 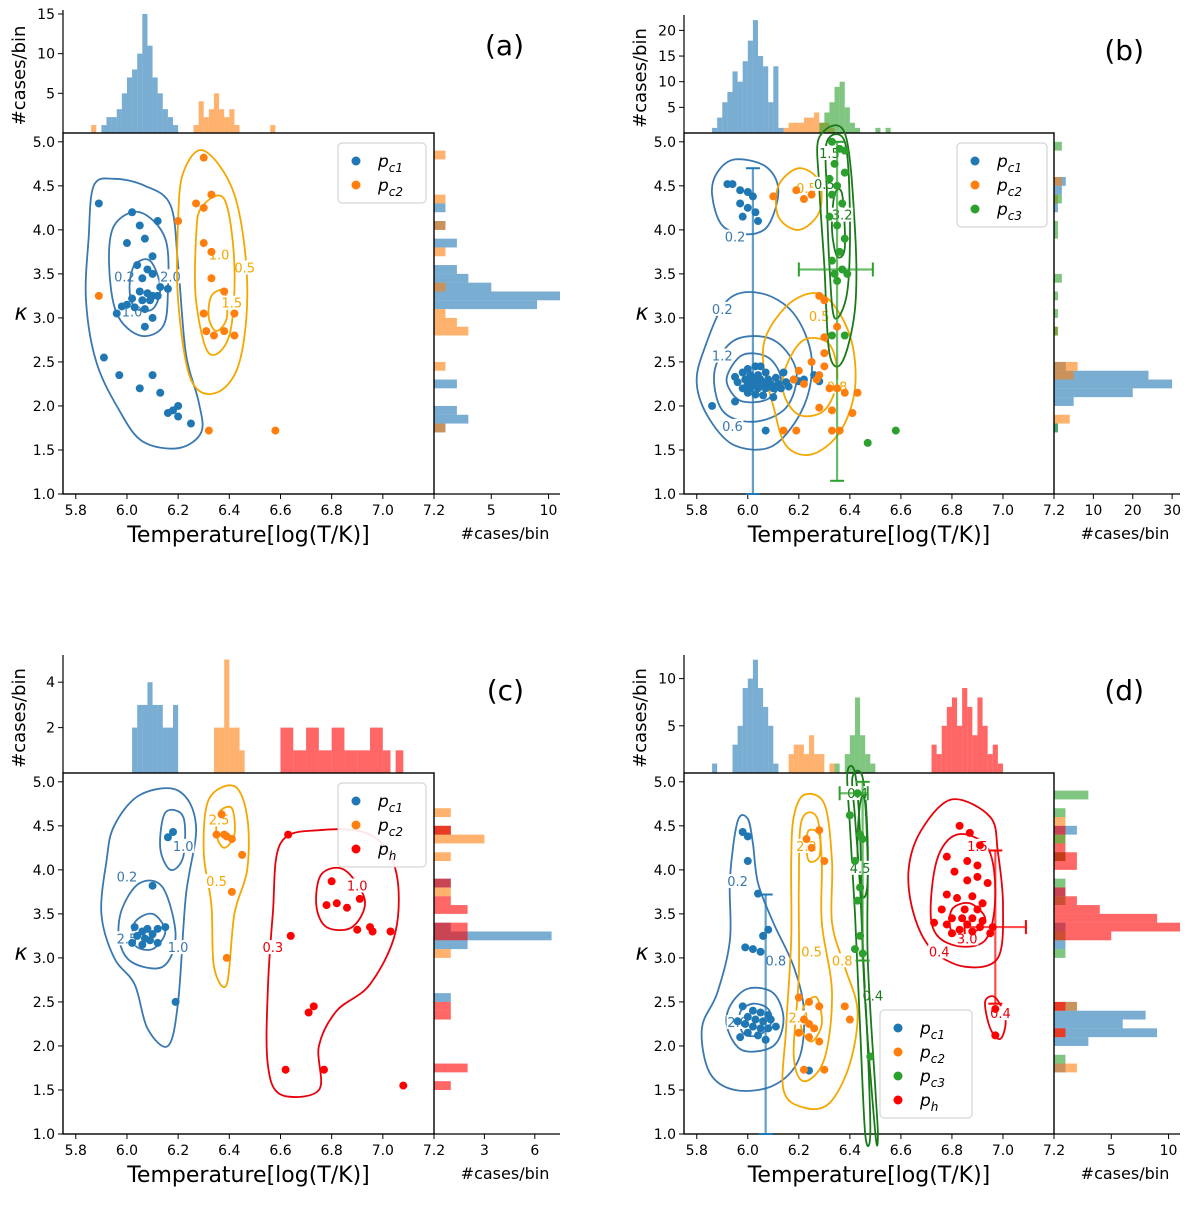 What do you see at coordinates (935, 1107) in the screenshot?
I see `legend-label-subscript: h` at bounding box center [935, 1107].